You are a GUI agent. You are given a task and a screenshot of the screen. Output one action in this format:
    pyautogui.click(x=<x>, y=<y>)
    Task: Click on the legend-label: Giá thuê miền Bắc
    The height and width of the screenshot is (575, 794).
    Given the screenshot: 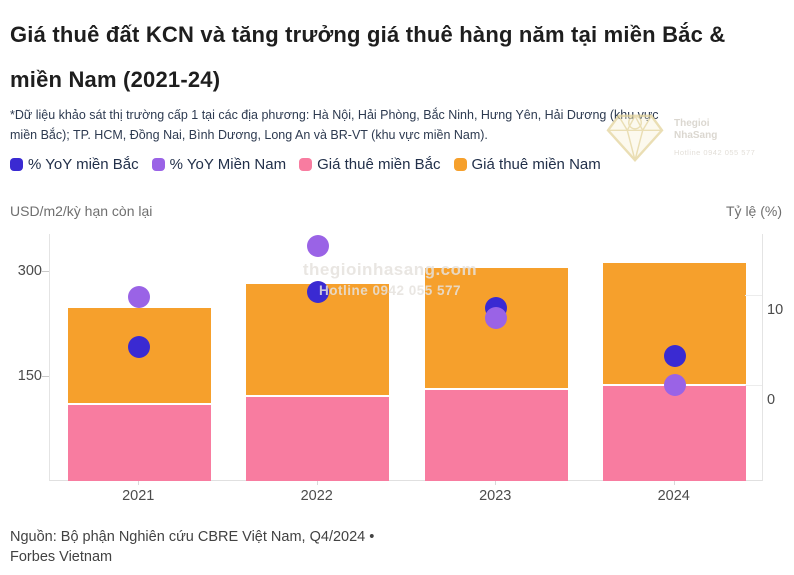 What is the action you would take?
    pyautogui.click(x=379, y=164)
    